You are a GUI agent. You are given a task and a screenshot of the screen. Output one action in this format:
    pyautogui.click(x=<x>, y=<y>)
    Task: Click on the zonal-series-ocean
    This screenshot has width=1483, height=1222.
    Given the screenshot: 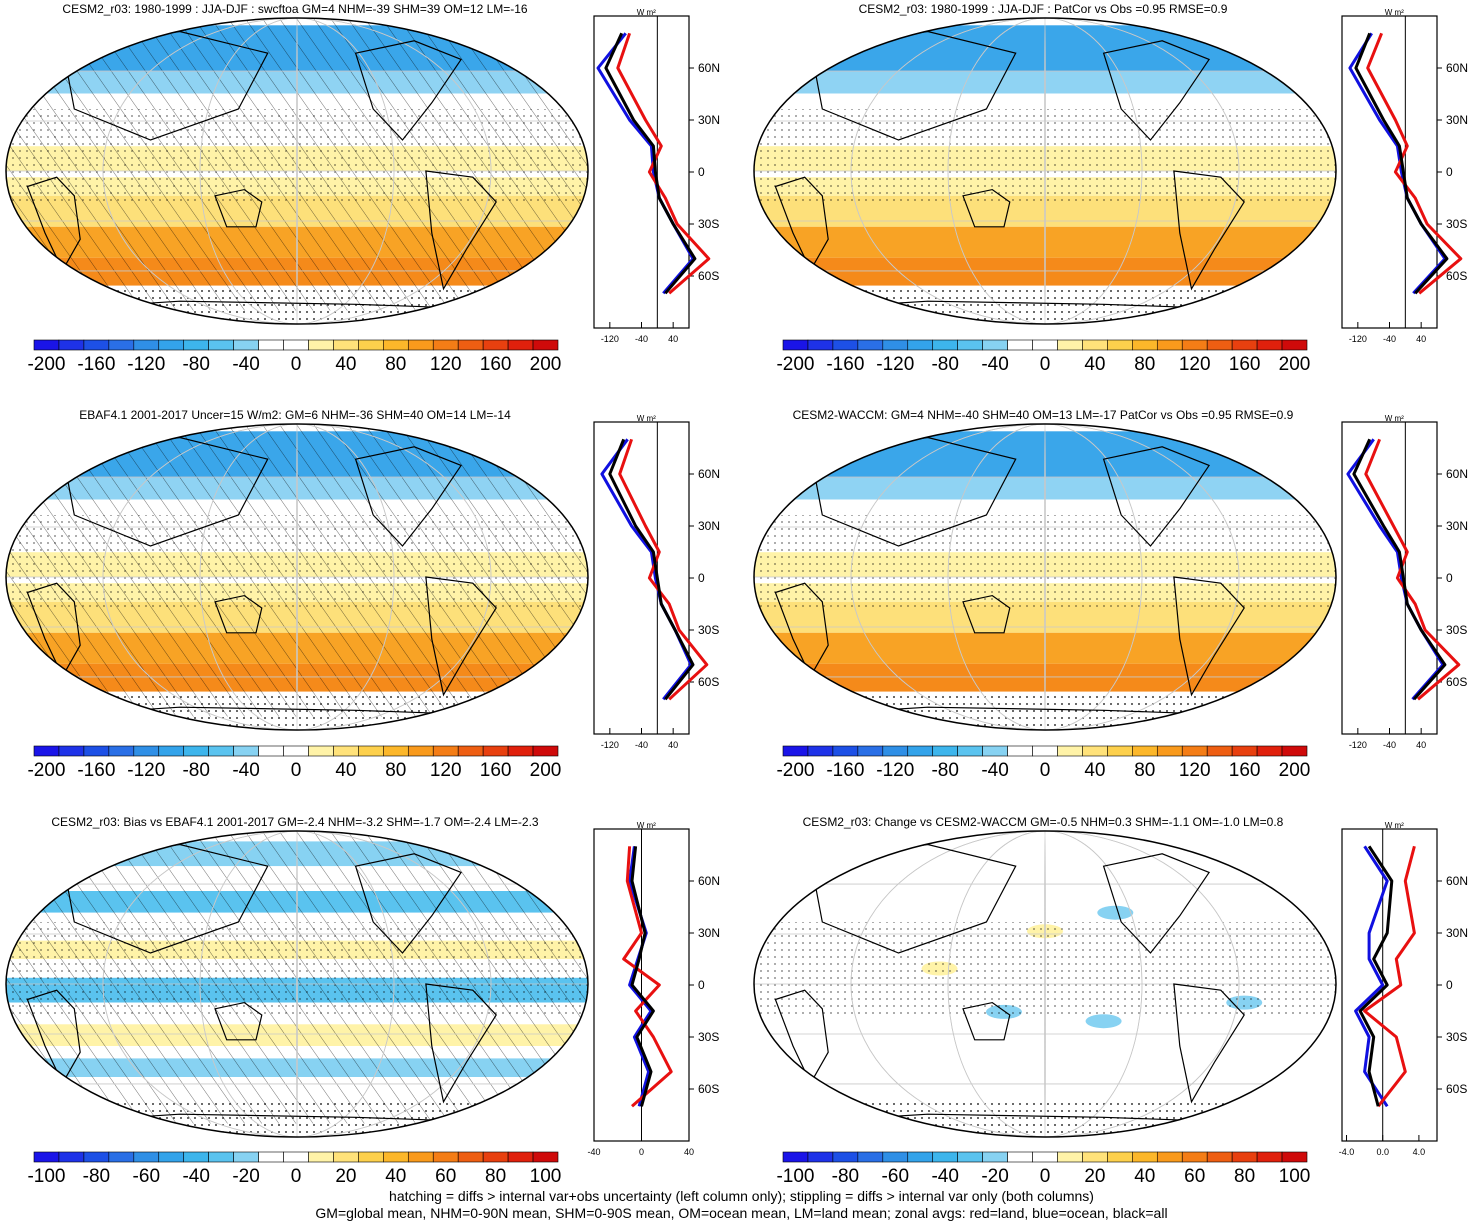 What is the action you would take?
    pyautogui.click(x=1371, y=976)
    